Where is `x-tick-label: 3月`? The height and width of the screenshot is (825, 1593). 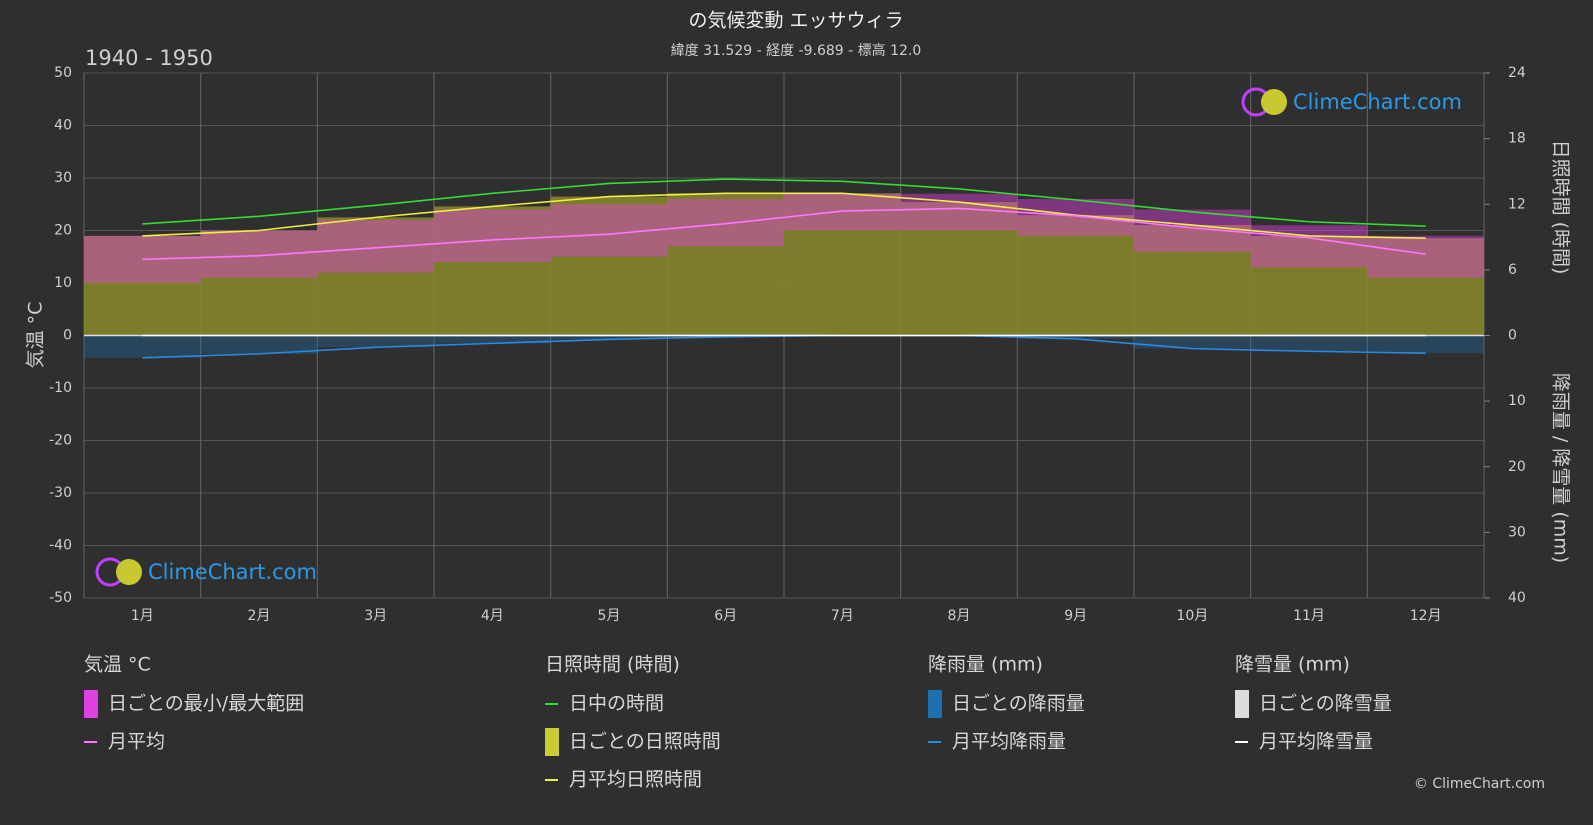 x-tick-label: 3月 is located at coordinates (375, 616).